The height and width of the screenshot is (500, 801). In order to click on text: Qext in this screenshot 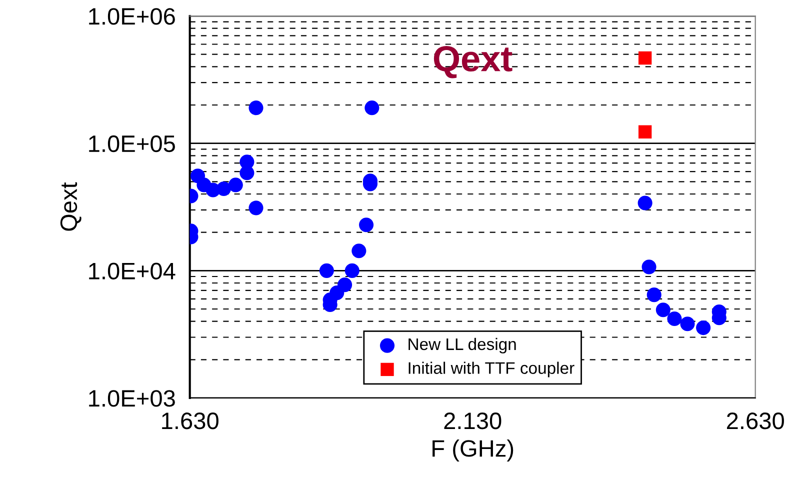, I will do `click(473, 62)`.